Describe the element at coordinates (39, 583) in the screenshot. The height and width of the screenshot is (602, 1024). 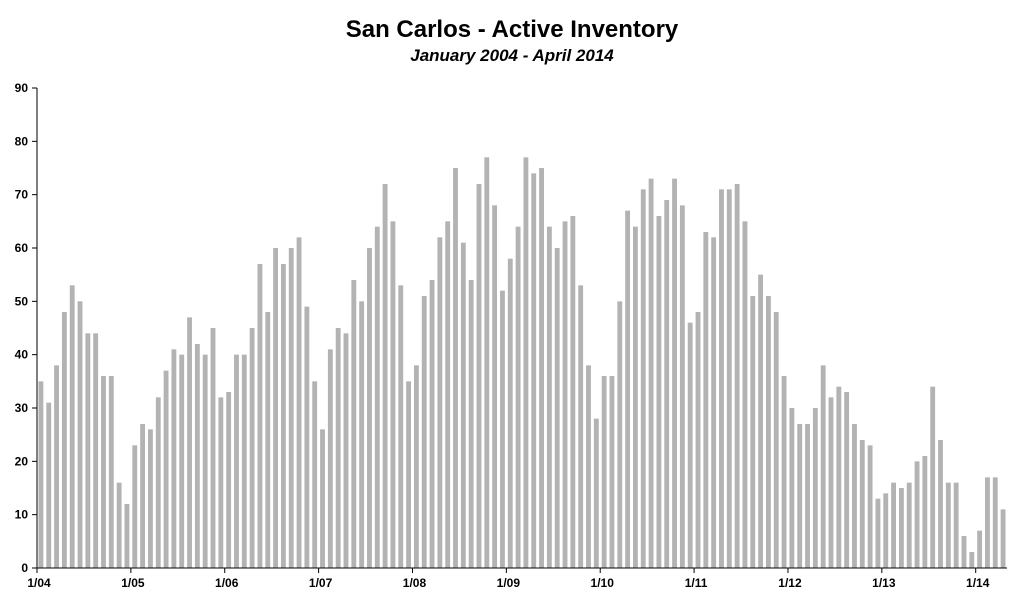
I see `x-tick-label: 1/04` at that location.